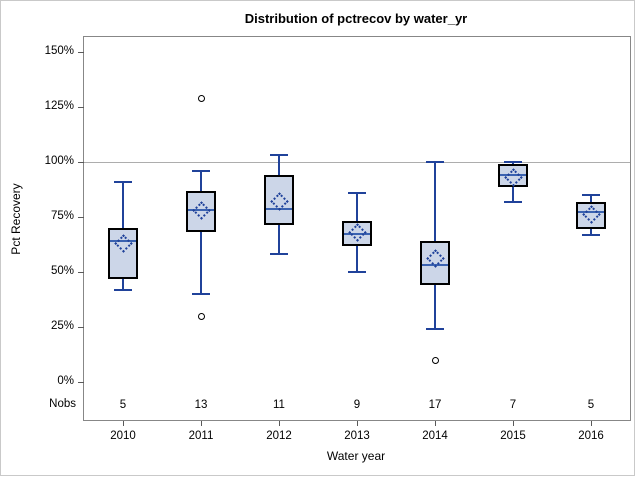 The width and height of the screenshot is (640, 480). Describe the element at coordinates (201, 423) in the screenshot. I see `x-axis-tick-2011` at that location.